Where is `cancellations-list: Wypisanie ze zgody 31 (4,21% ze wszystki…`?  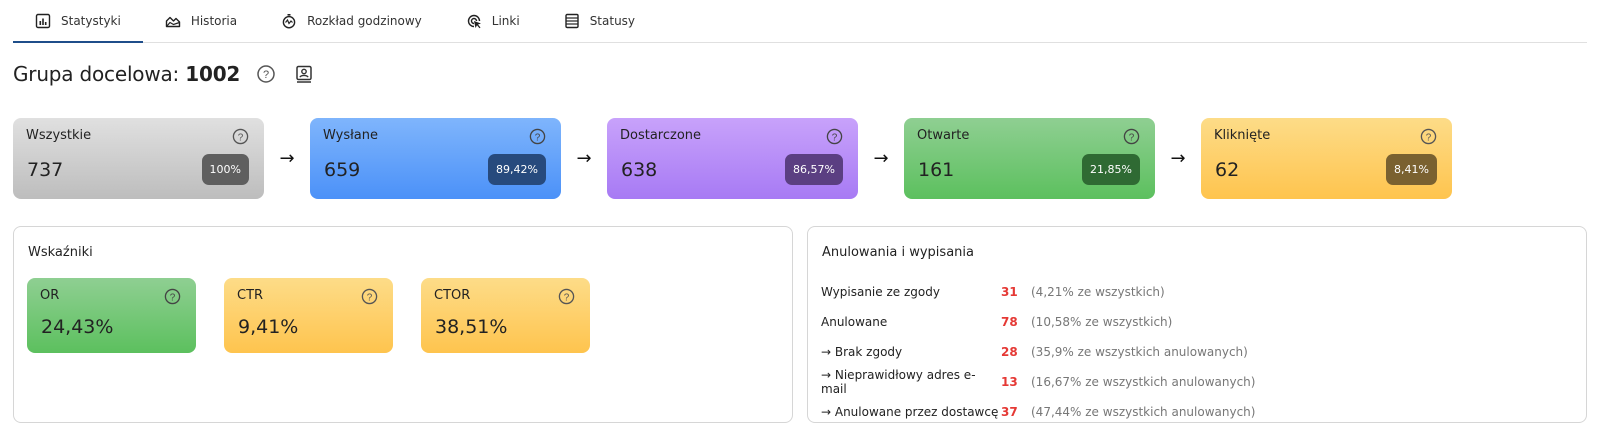 cancellations-list: Wypisanie ze zgody 31 (4,21% ze wszystki… is located at coordinates (1038, 352).